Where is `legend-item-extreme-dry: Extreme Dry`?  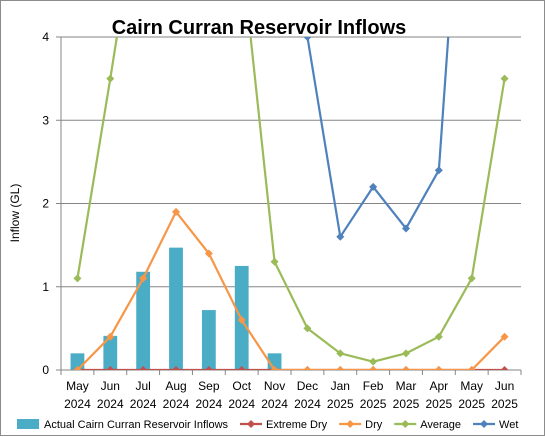 legend-item-extreme-dry: Extreme Dry is located at coordinates (284, 425).